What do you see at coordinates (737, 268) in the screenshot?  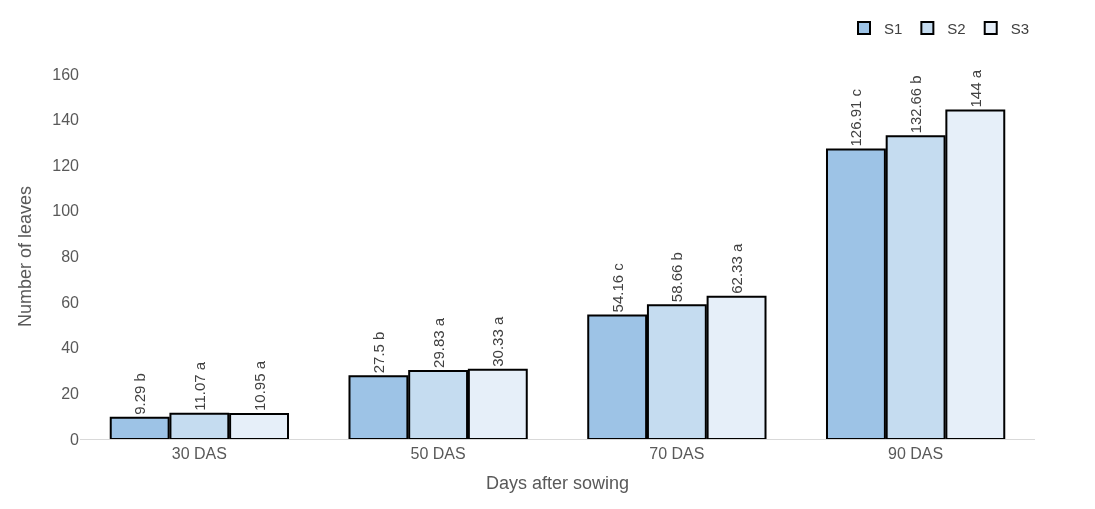 I see `data-label: 62.33 a` at bounding box center [737, 268].